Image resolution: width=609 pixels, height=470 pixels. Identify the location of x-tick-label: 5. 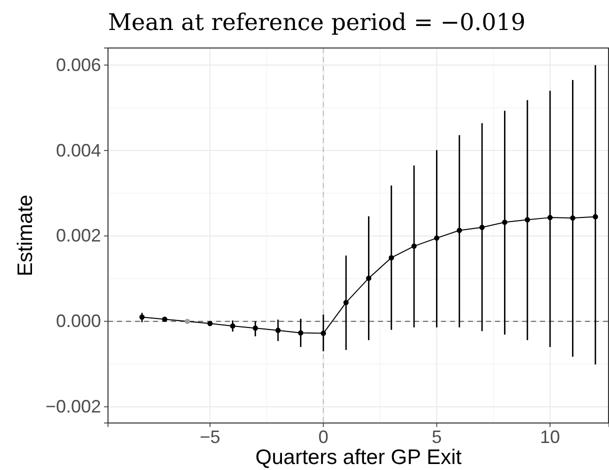
(437, 436).